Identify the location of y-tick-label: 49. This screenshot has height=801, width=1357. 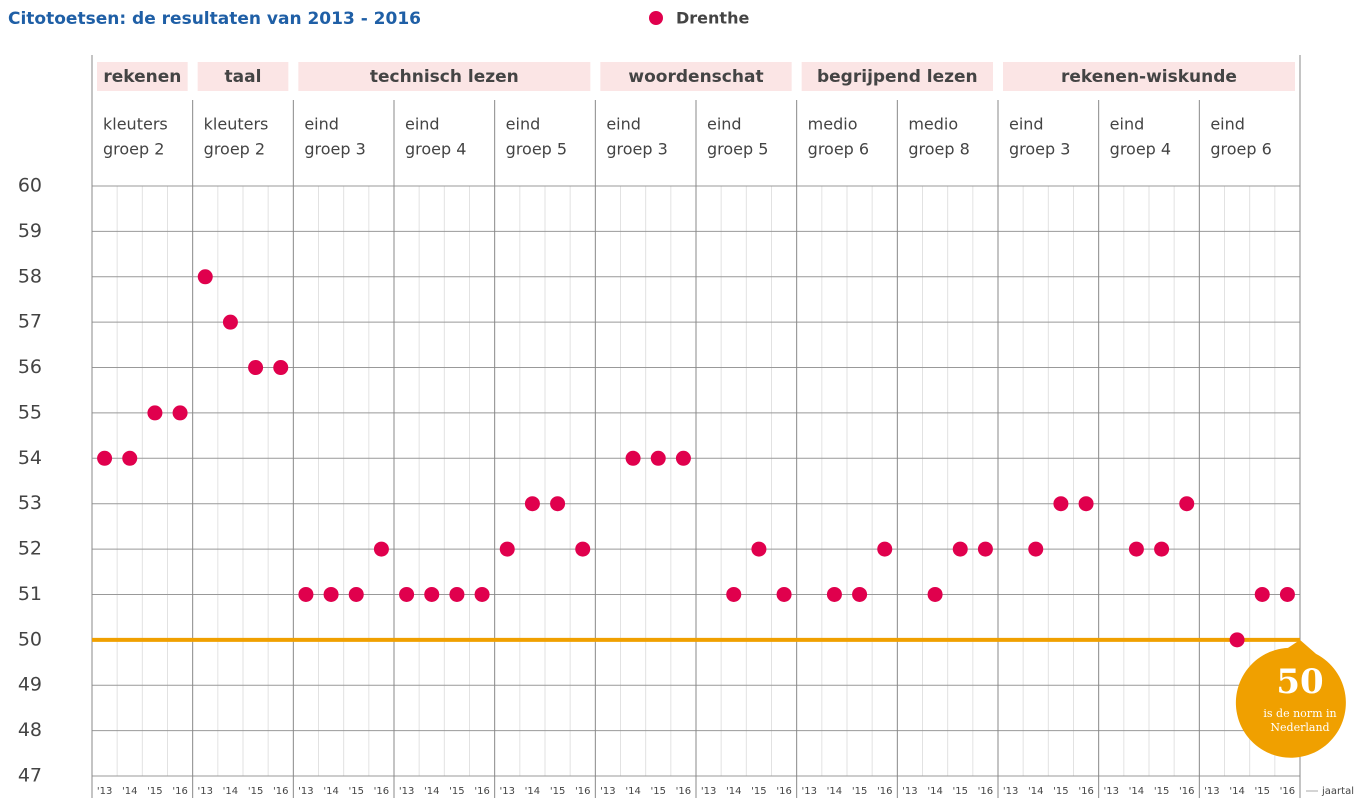
(30, 685).